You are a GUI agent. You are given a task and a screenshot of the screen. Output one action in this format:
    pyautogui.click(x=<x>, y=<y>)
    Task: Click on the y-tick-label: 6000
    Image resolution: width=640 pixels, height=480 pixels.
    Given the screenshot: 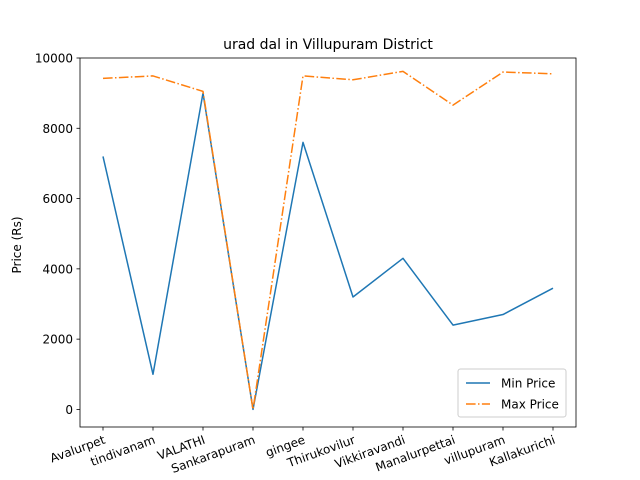 What is the action you would take?
    pyautogui.click(x=57, y=199)
    